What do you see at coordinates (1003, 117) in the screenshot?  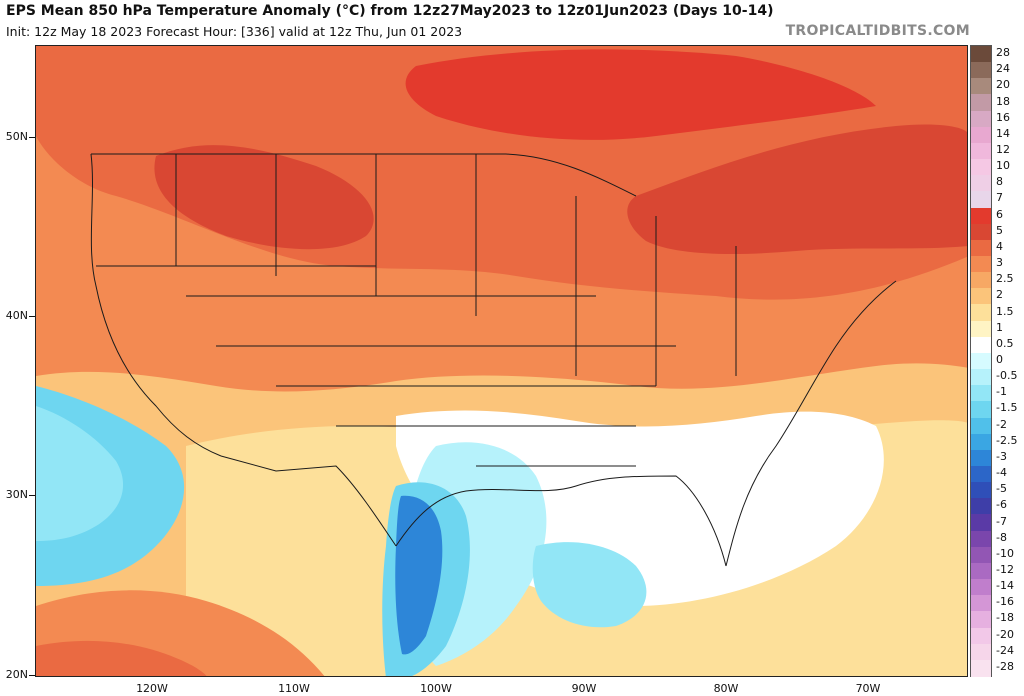 I see `colorbar-label: 16` at bounding box center [1003, 117].